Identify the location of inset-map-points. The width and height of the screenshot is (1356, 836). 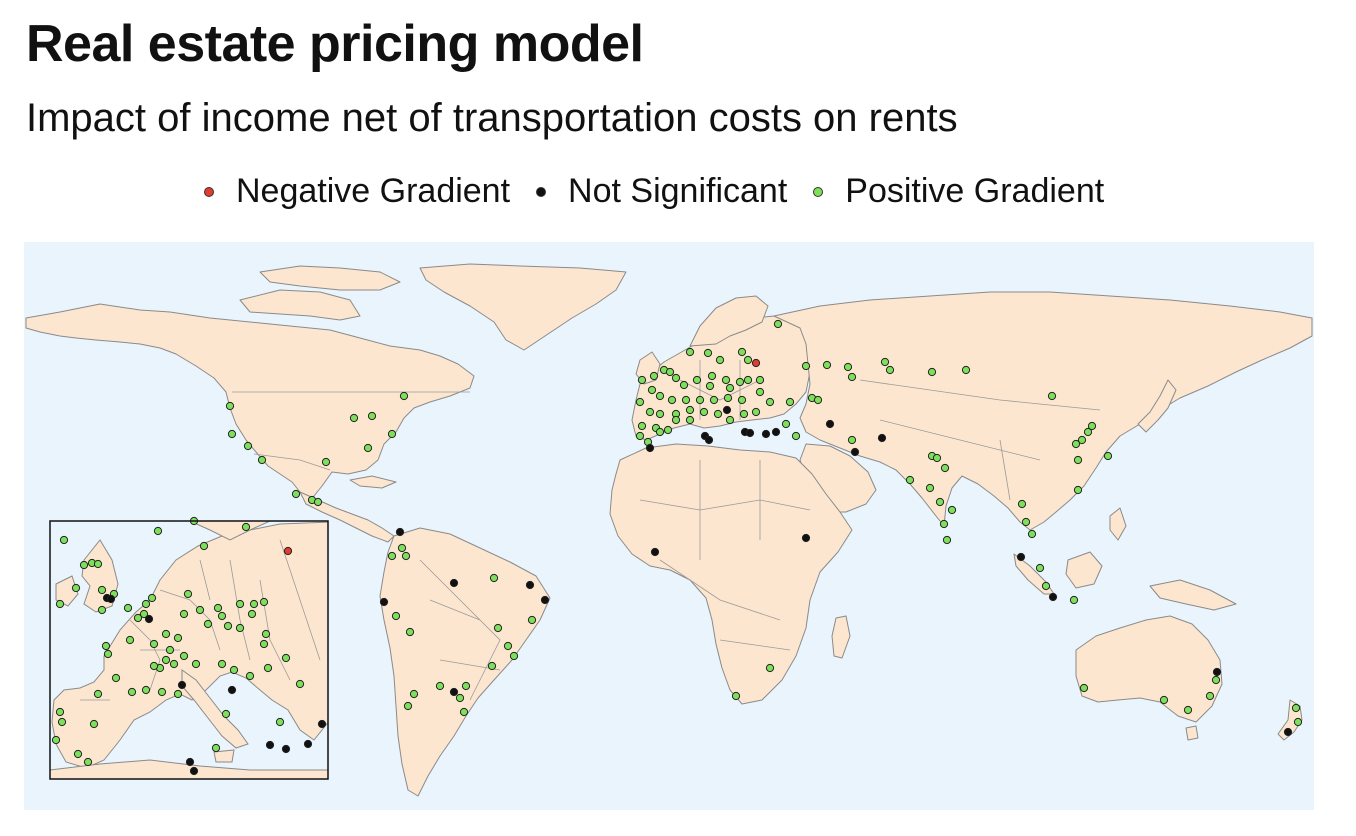
(189, 646).